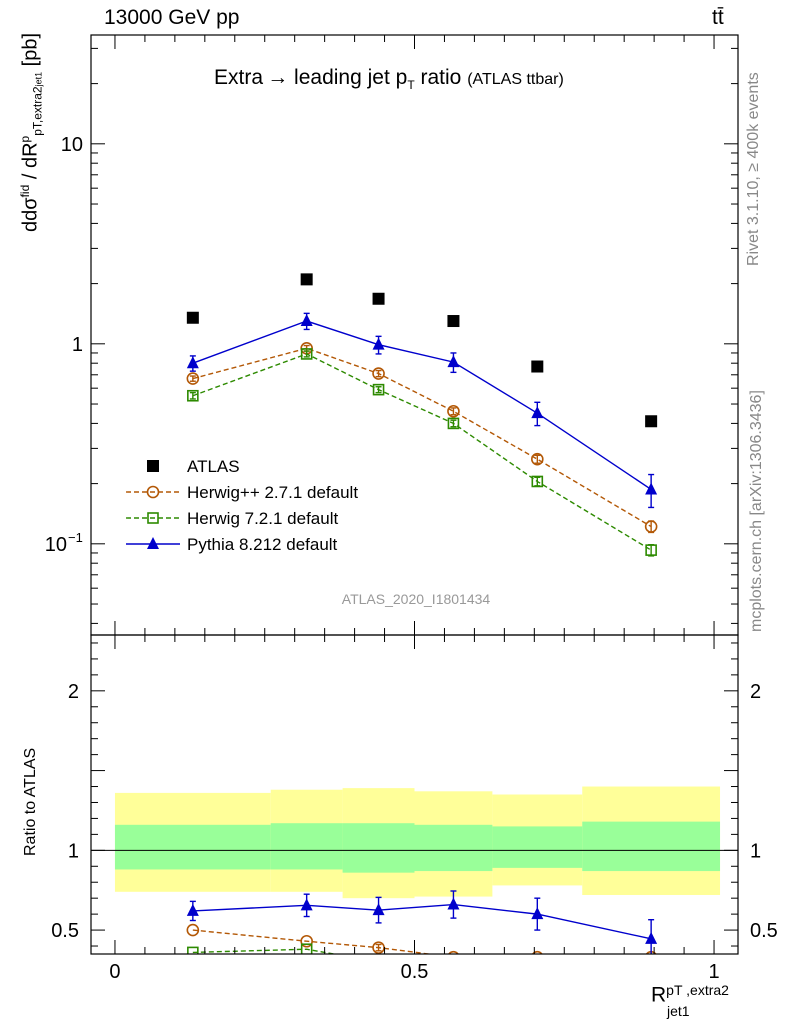  What do you see at coordinates (153, 466) in the screenshot?
I see `legend-data-marker` at bounding box center [153, 466].